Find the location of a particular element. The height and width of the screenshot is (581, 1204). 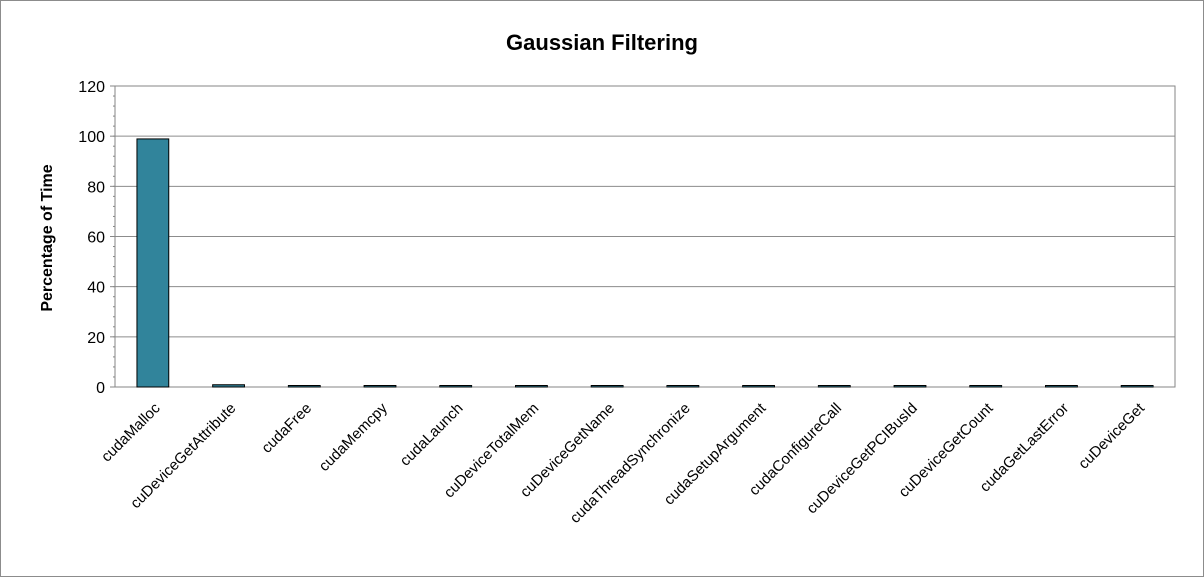

y-tick-label: 40 is located at coordinates (96, 288).